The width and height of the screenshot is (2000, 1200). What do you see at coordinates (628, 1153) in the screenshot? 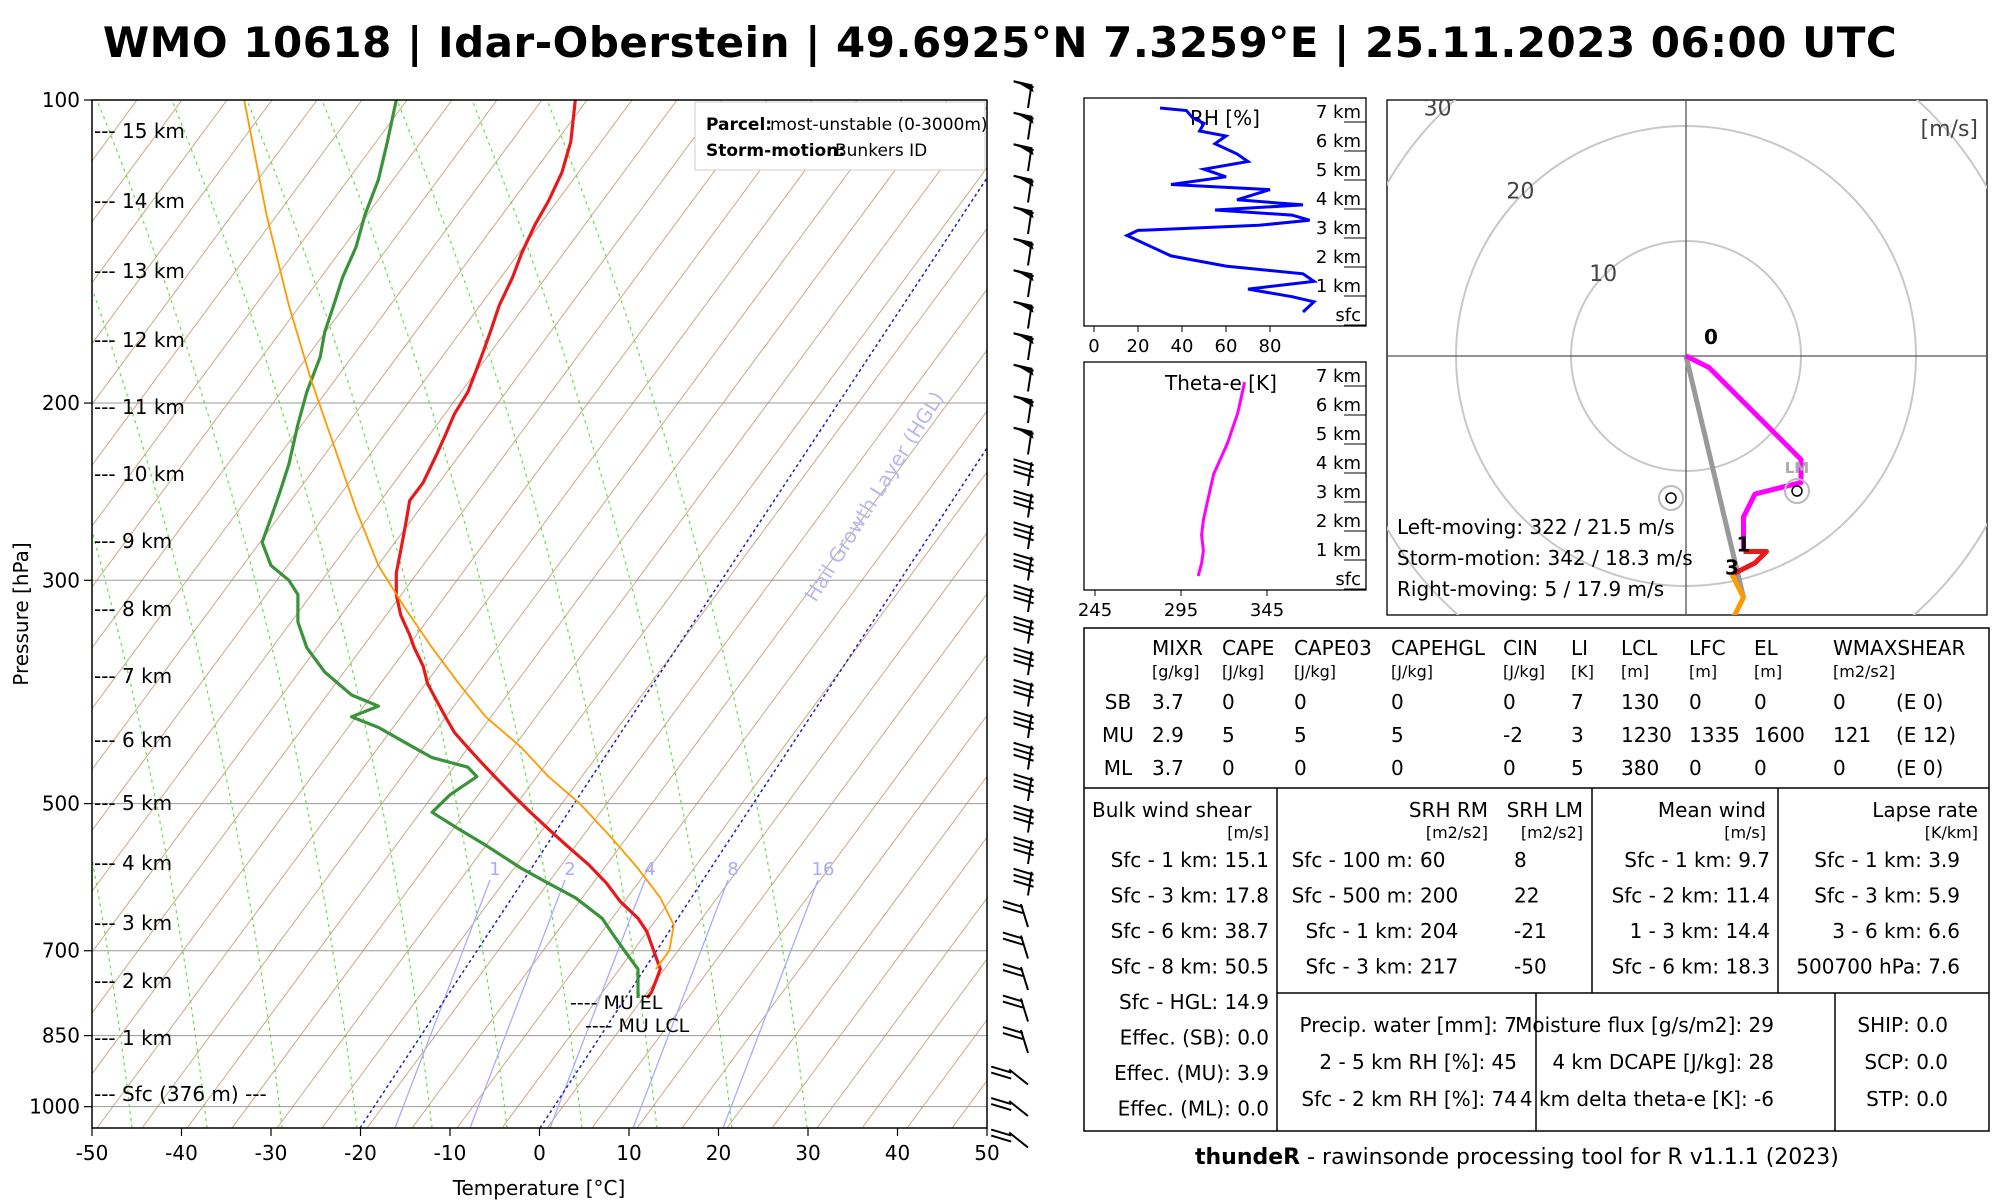
I see `x-tick-label: 10` at bounding box center [628, 1153].